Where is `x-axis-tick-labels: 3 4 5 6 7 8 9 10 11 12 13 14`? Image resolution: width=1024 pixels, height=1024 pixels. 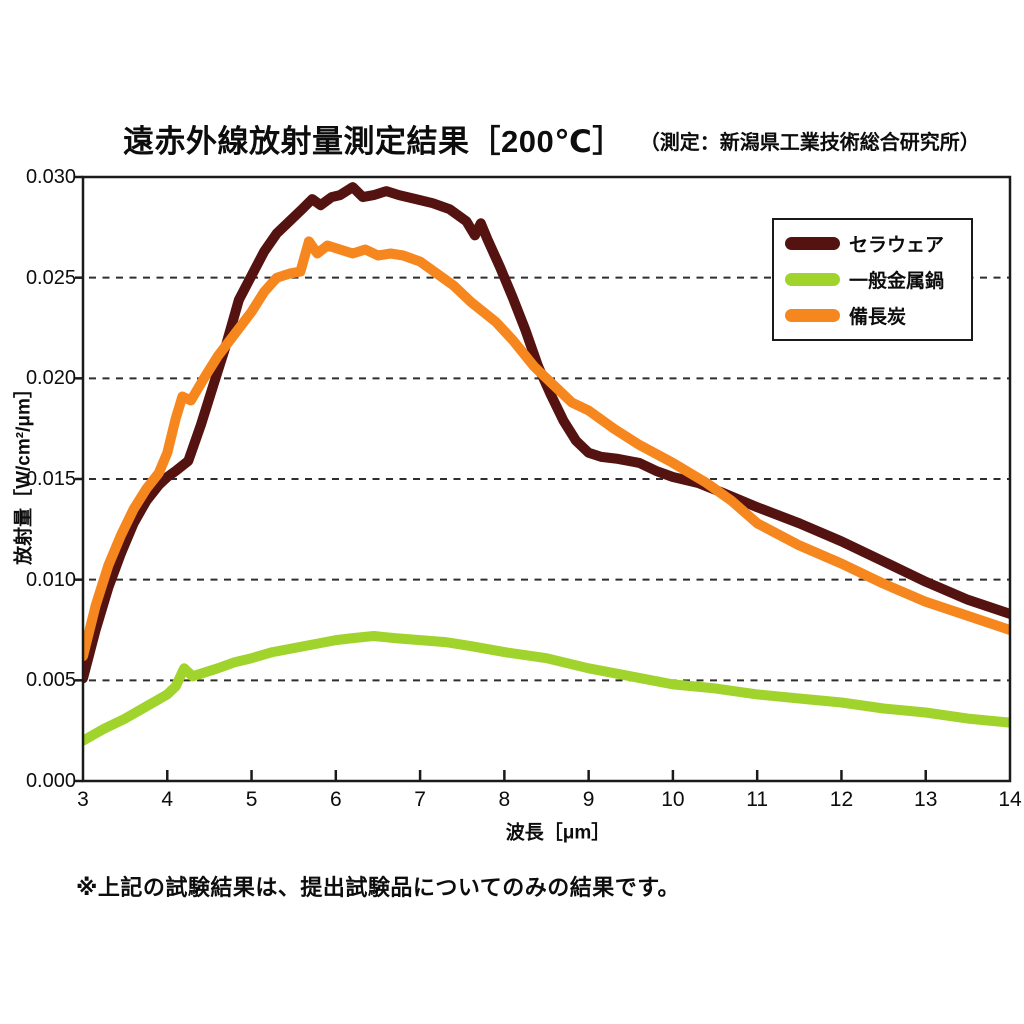
x-axis-tick-labels: 3 4 5 6 7 8 9 10 11 12 13 14 is located at coordinates (512, 801).